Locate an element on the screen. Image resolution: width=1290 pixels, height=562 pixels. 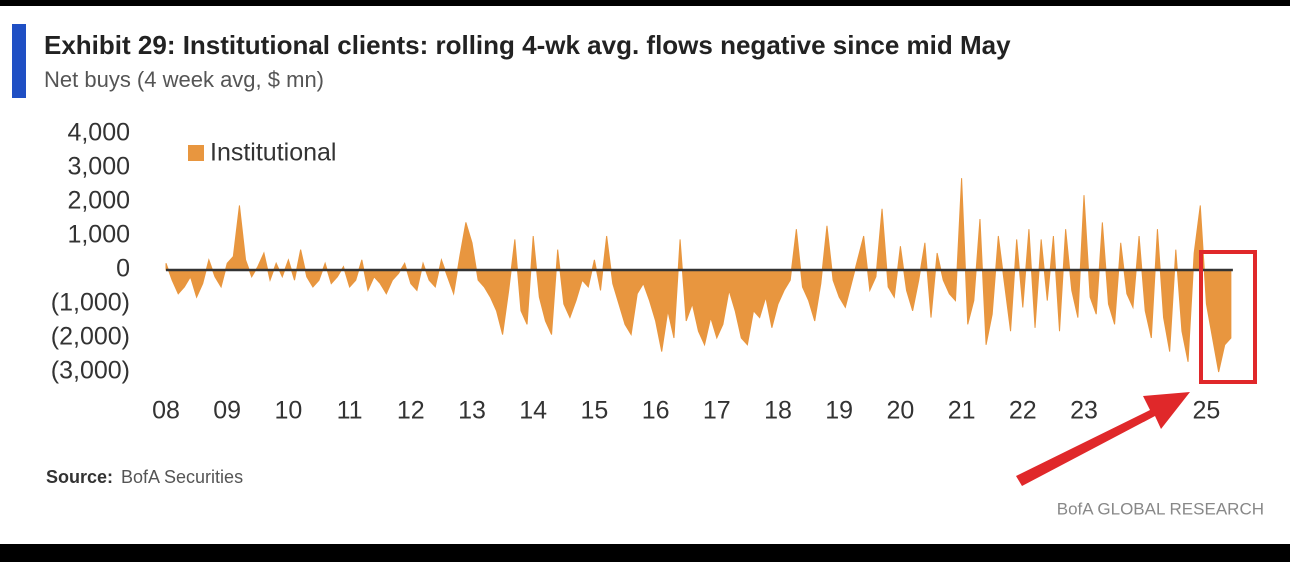
x-tick-label: 22 is located at coordinates (1023, 411).